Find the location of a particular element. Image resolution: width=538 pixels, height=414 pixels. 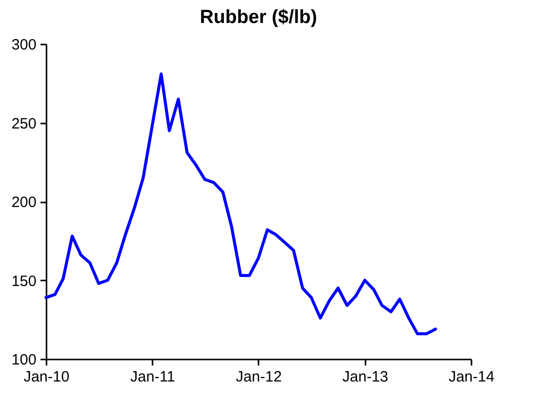

x-tick-label: Jan-13 is located at coordinates (365, 377).